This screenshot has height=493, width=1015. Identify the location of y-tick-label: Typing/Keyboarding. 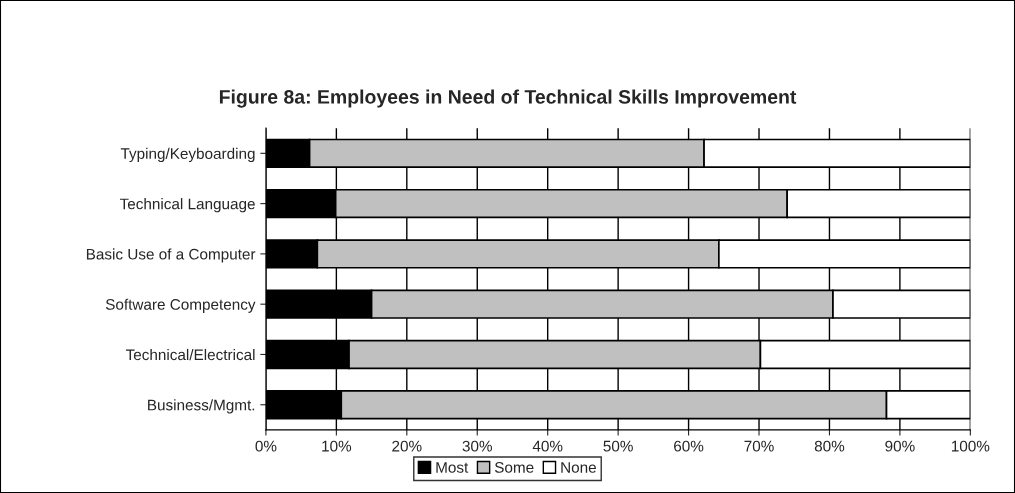
(187, 155).